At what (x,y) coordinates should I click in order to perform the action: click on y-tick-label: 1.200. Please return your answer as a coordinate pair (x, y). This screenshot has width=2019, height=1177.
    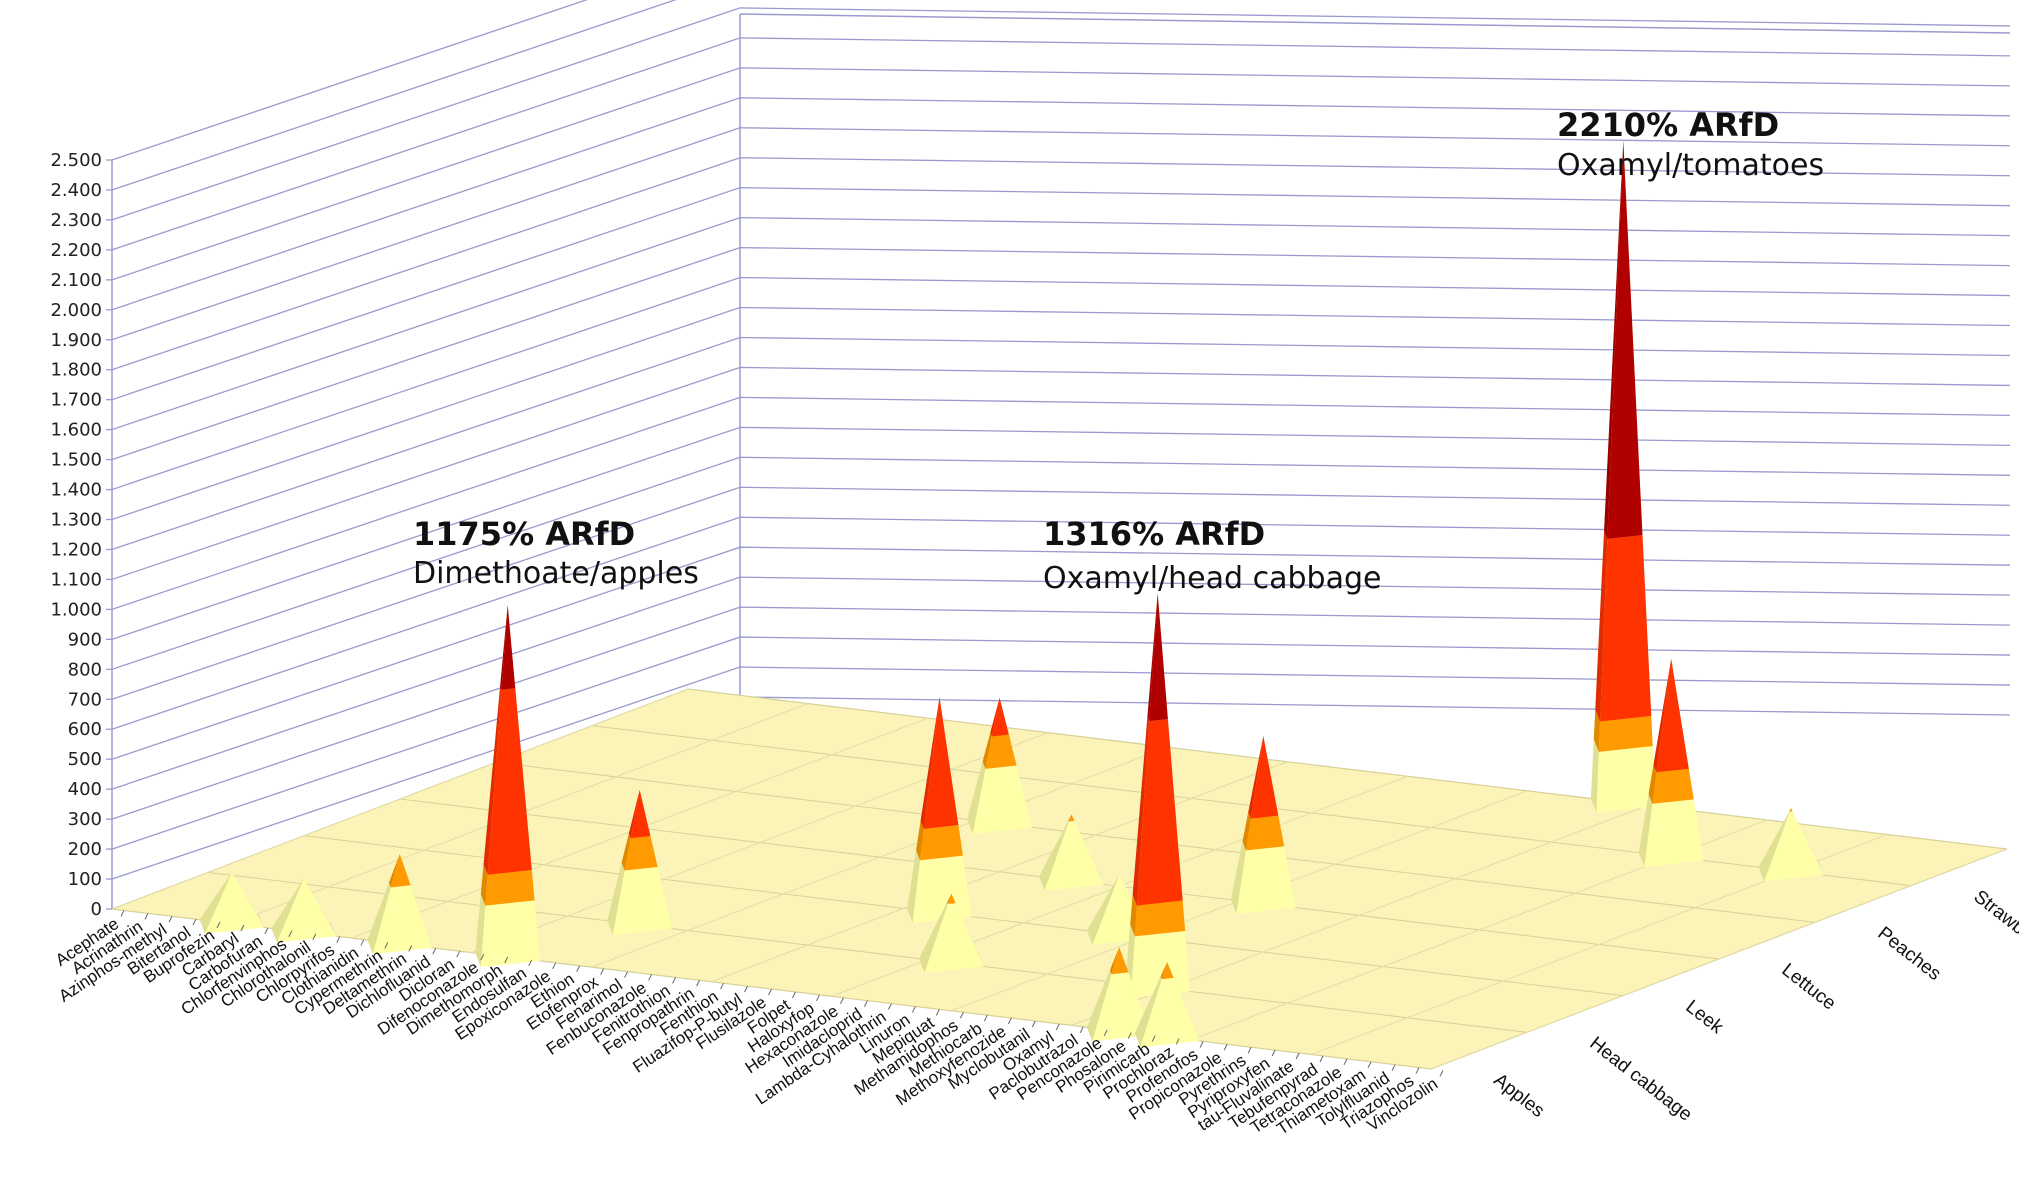
    Looking at the image, I should click on (76, 549).